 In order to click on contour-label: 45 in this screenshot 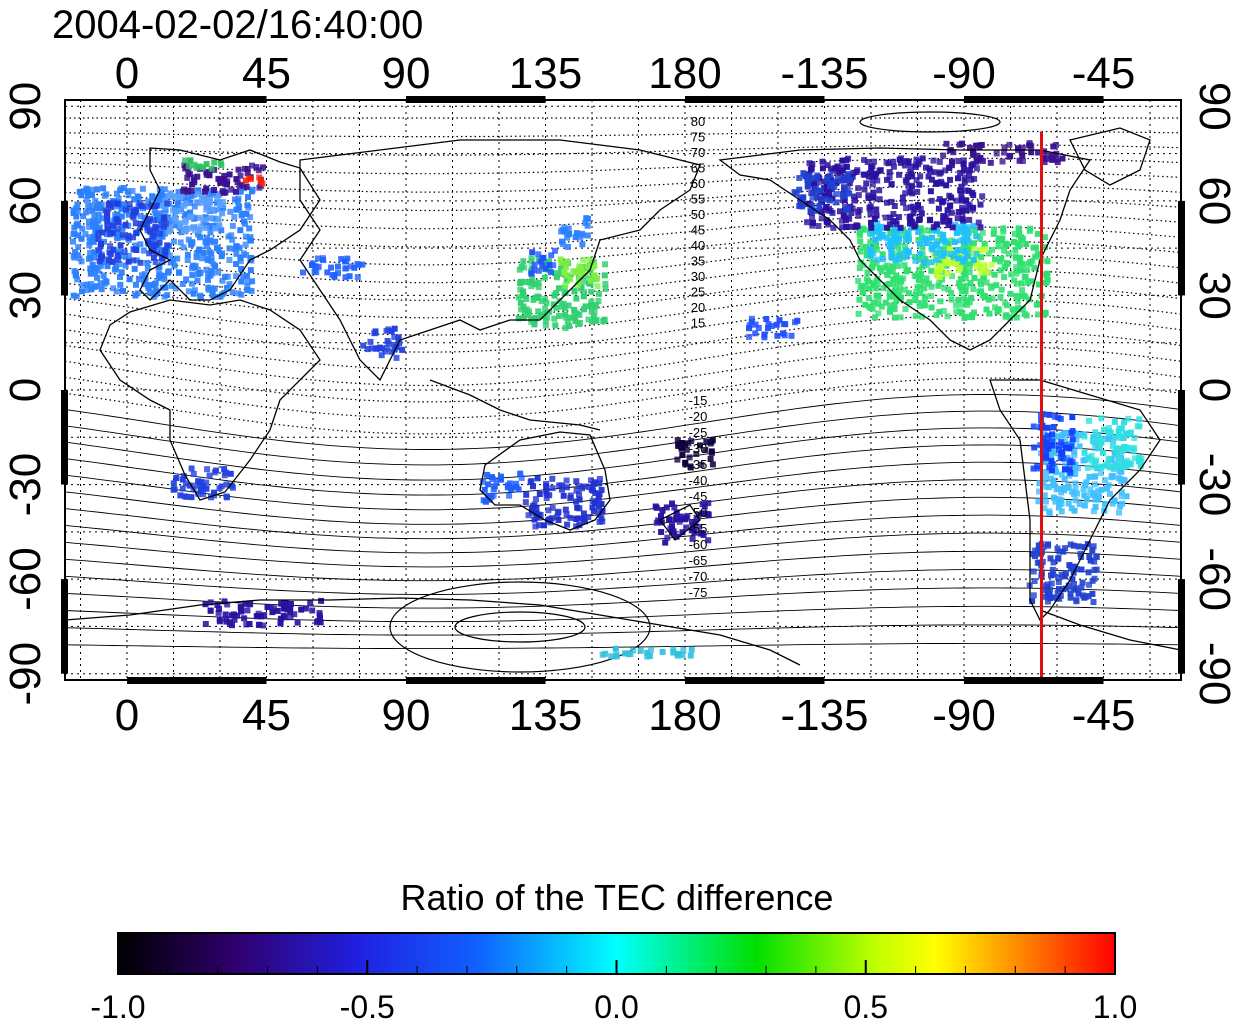, I will do `click(698, 230)`.